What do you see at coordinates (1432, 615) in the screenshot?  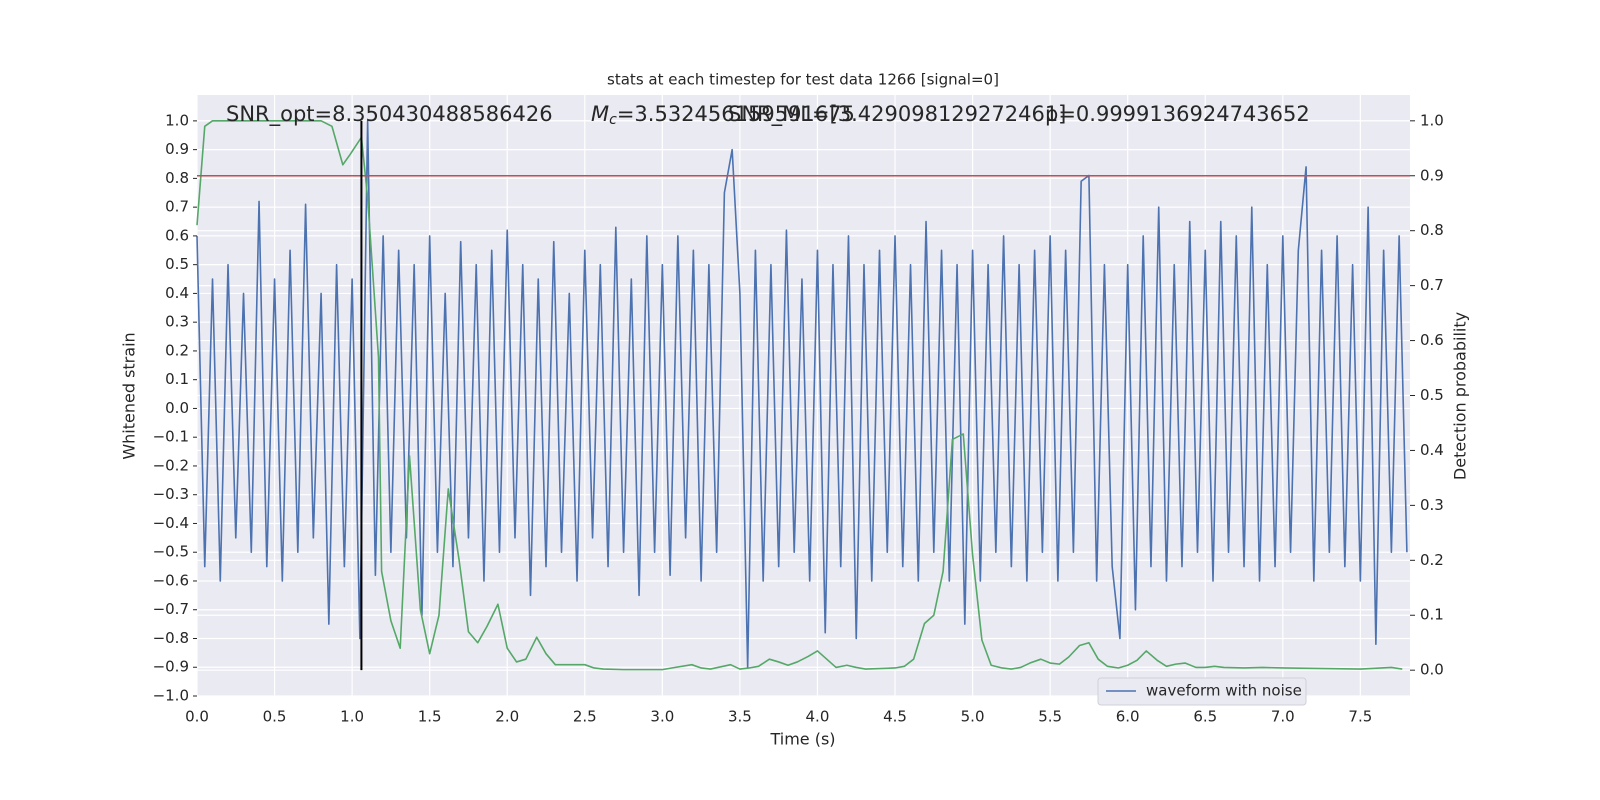 I see `y2-tick-label: 0.1` at bounding box center [1432, 615].